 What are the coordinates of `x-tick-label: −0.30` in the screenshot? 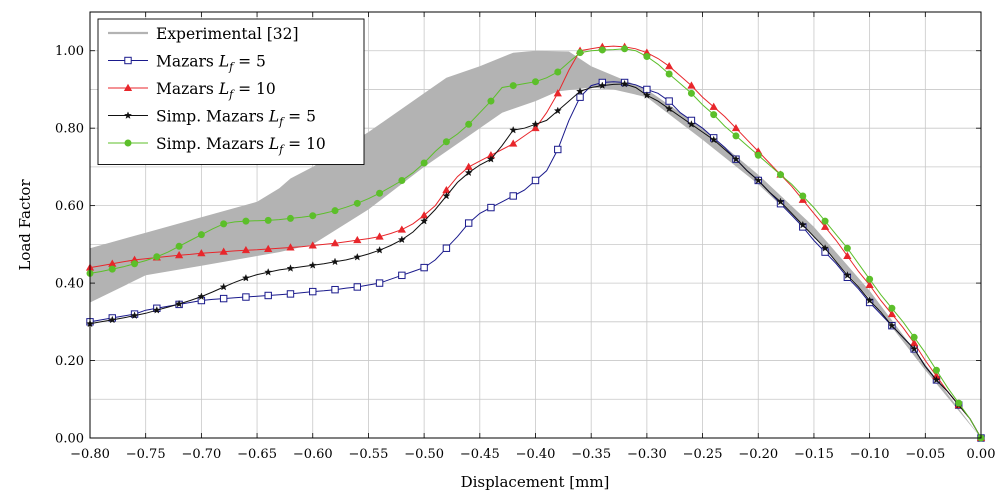 It's located at (647, 454).